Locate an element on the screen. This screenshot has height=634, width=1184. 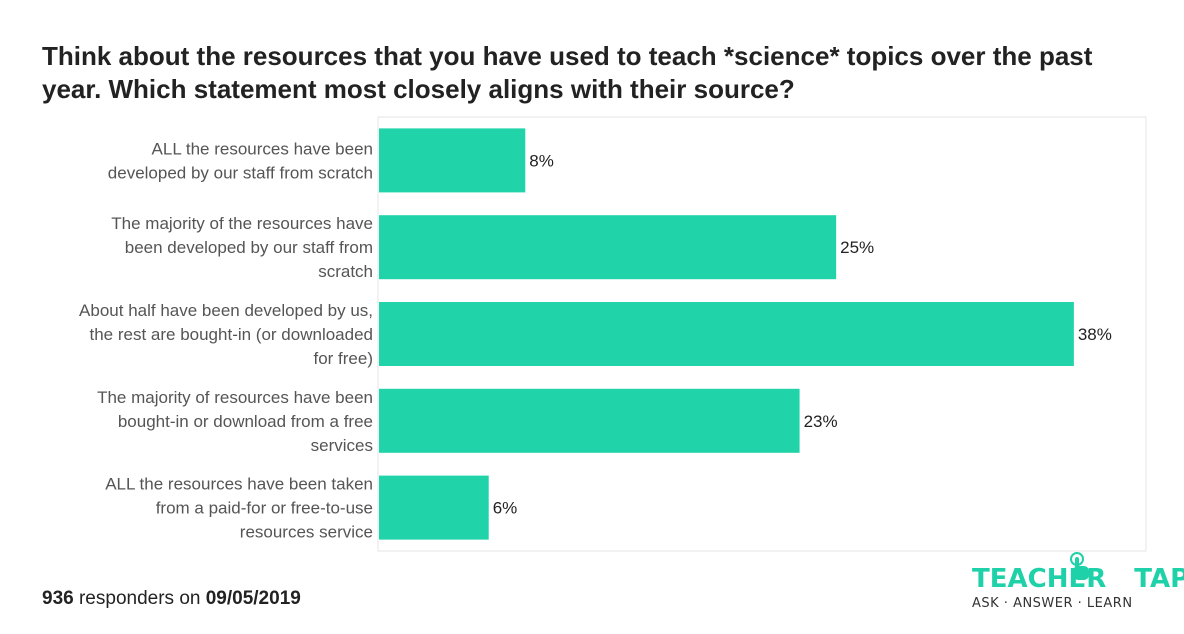
responders-note: 936 responders on 09/05/2019 is located at coordinates (171, 599).